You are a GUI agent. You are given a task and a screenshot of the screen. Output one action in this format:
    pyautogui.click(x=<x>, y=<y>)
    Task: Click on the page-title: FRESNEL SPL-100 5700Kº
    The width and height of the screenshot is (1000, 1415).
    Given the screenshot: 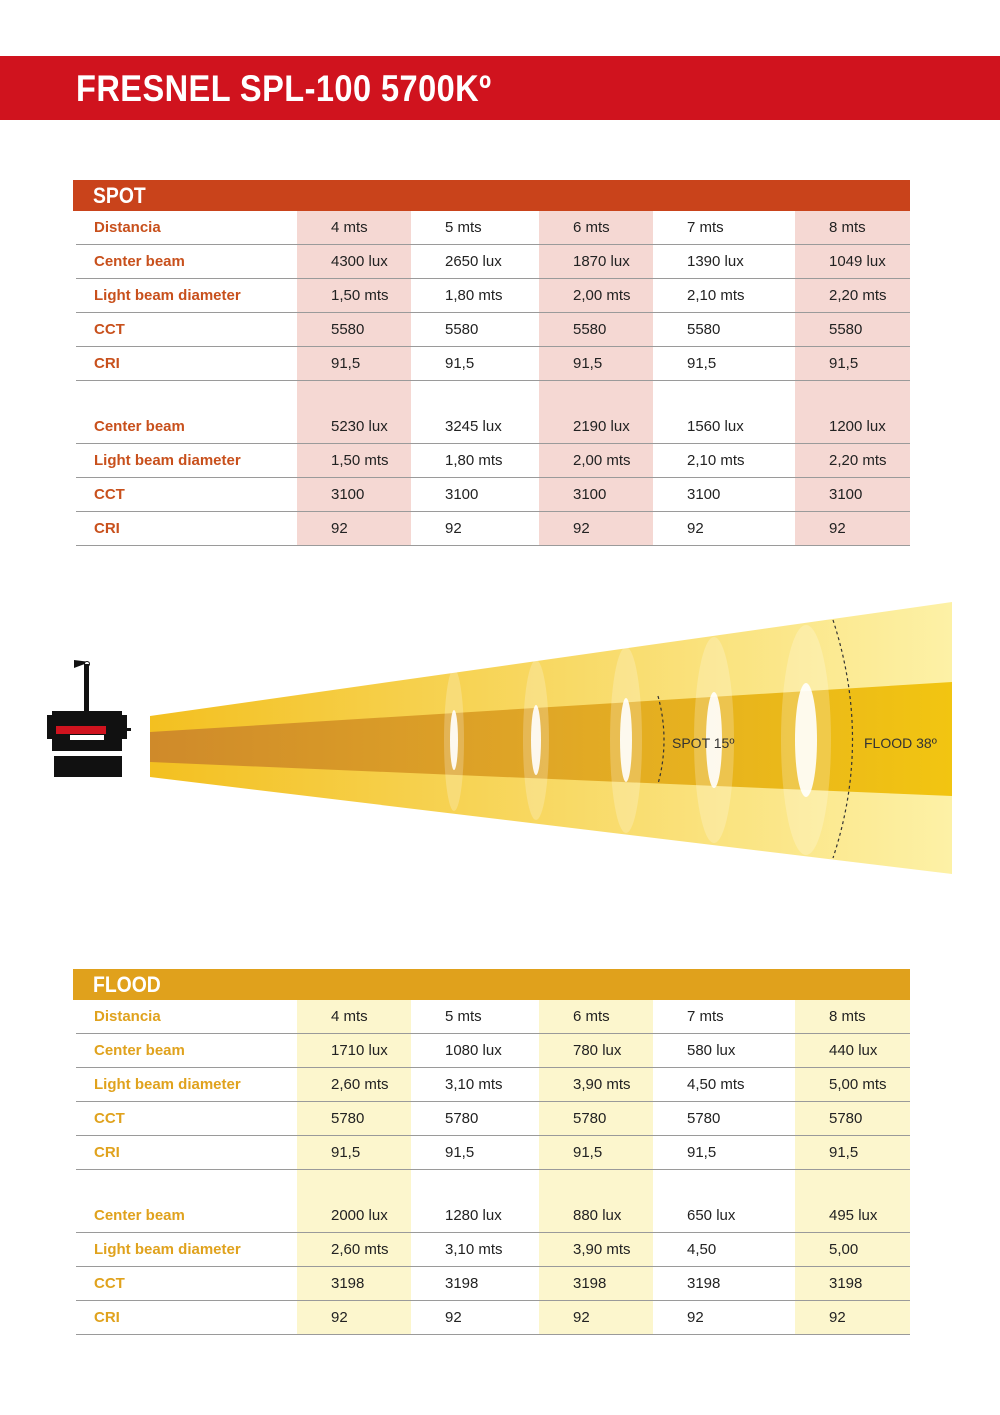 What is the action you would take?
    pyautogui.click(x=284, y=88)
    